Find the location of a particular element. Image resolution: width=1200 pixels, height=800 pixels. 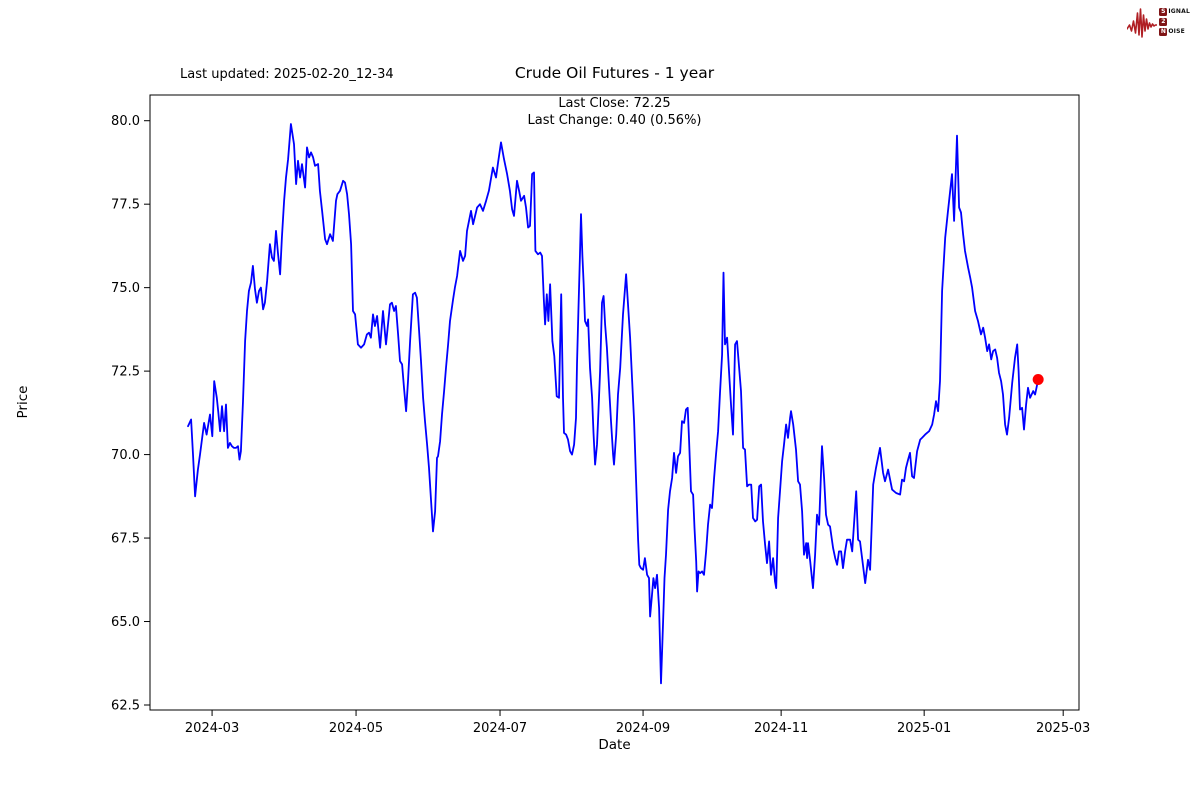

x-tick-label: 2025-01 is located at coordinates (924, 728).